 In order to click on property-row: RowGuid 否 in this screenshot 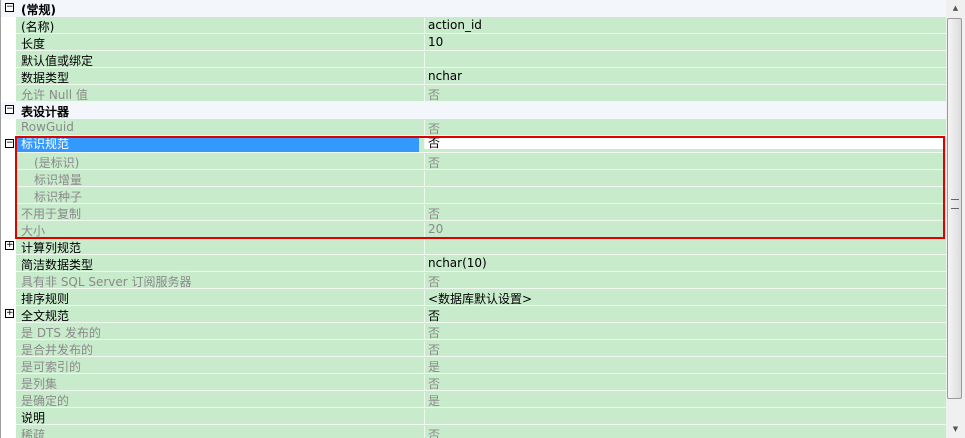, I will do `click(481, 127)`.